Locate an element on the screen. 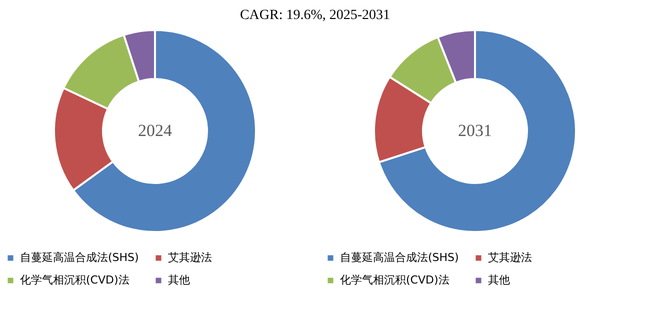 The width and height of the screenshot is (650, 313). text: CAGR: 19.6%, 2025-2031 is located at coordinates (315, 15).